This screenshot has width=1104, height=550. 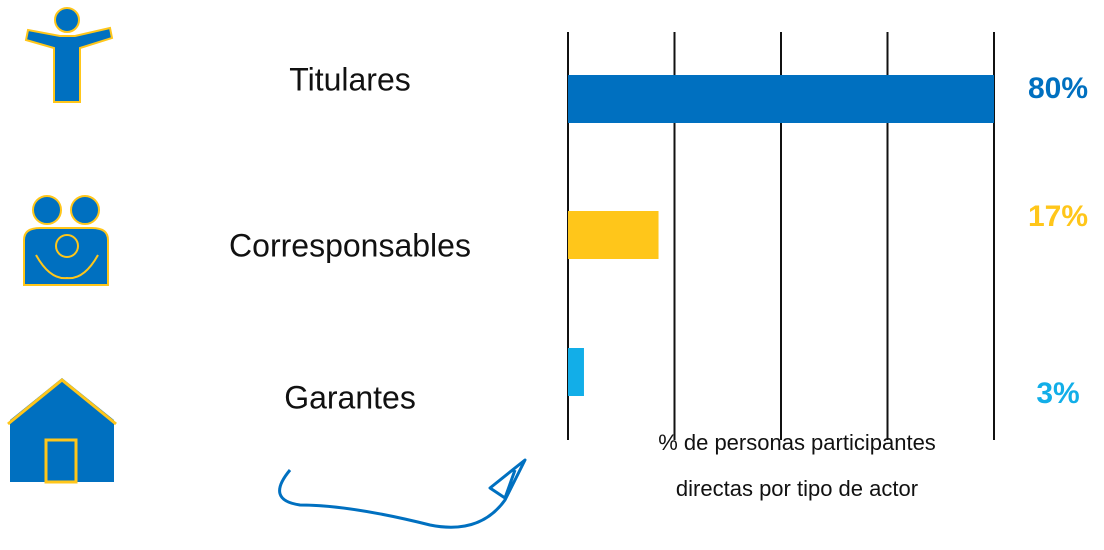 What do you see at coordinates (350, 397) in the screenshot?
I see `category-label: Garantes` at bounding box center [350, 397].